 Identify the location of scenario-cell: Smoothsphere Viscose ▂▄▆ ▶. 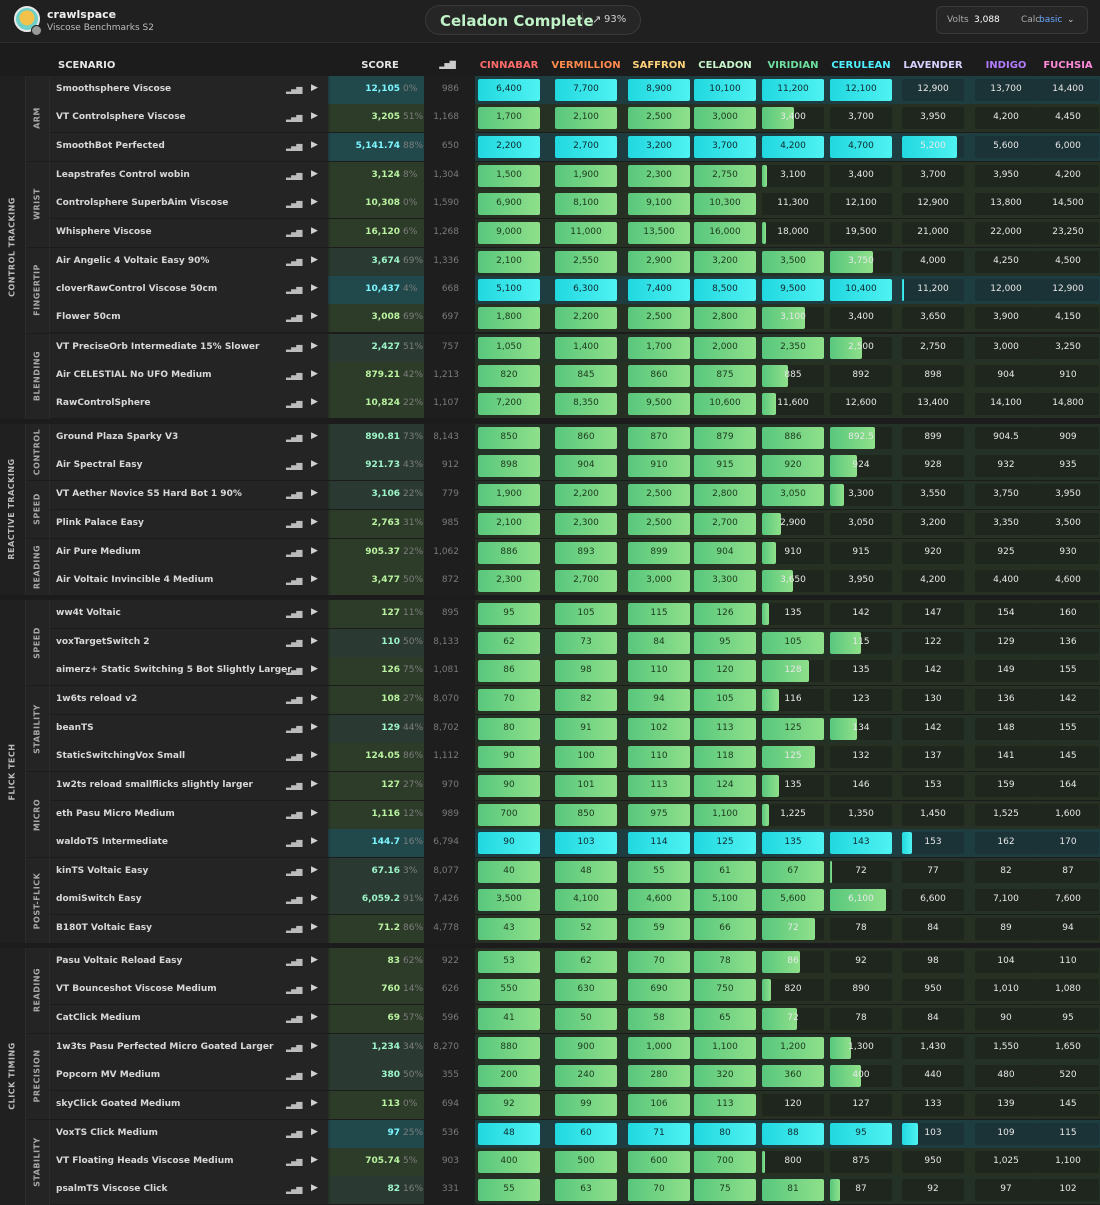
(189, 90).